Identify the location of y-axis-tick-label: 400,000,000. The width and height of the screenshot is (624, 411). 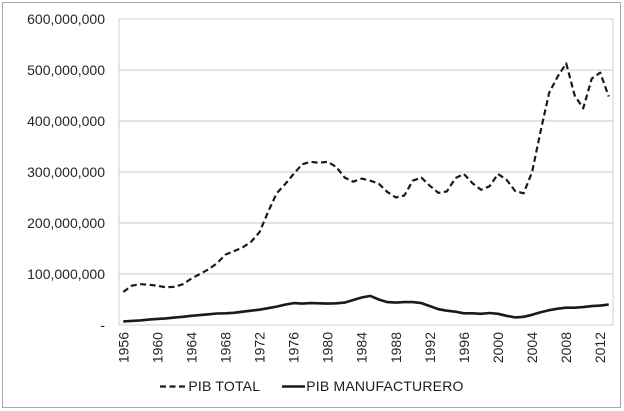
(66, 121).